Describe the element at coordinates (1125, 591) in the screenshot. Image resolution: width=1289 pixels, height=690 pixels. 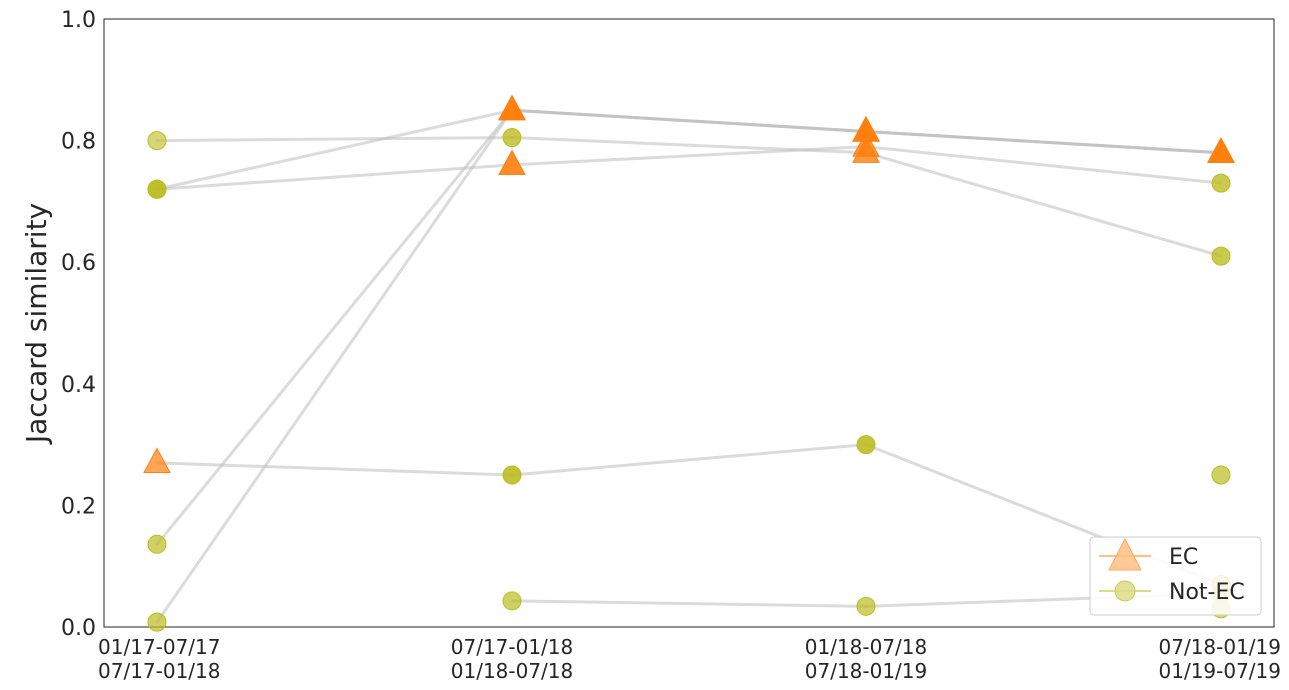
I see `legend-not-ec-circle-icon` at that location.